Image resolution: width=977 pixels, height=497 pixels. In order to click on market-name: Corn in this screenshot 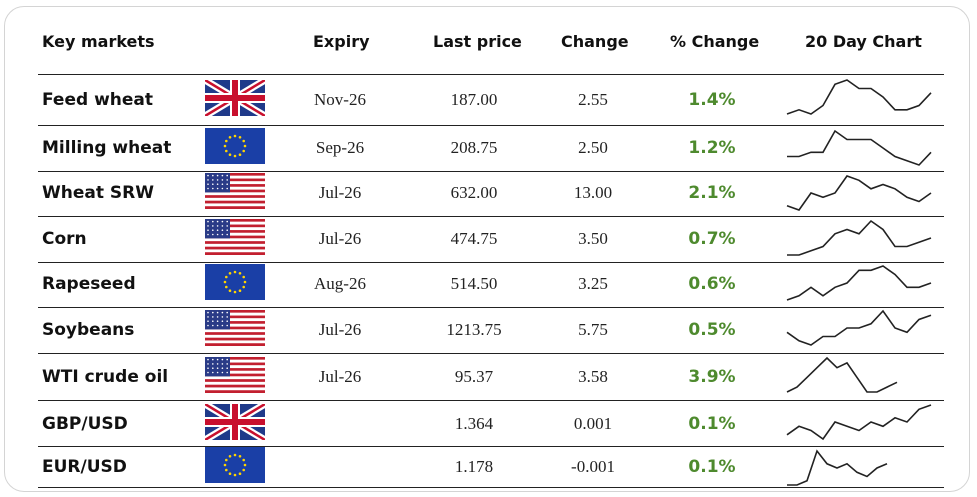, I will do `click(64, 239)`.